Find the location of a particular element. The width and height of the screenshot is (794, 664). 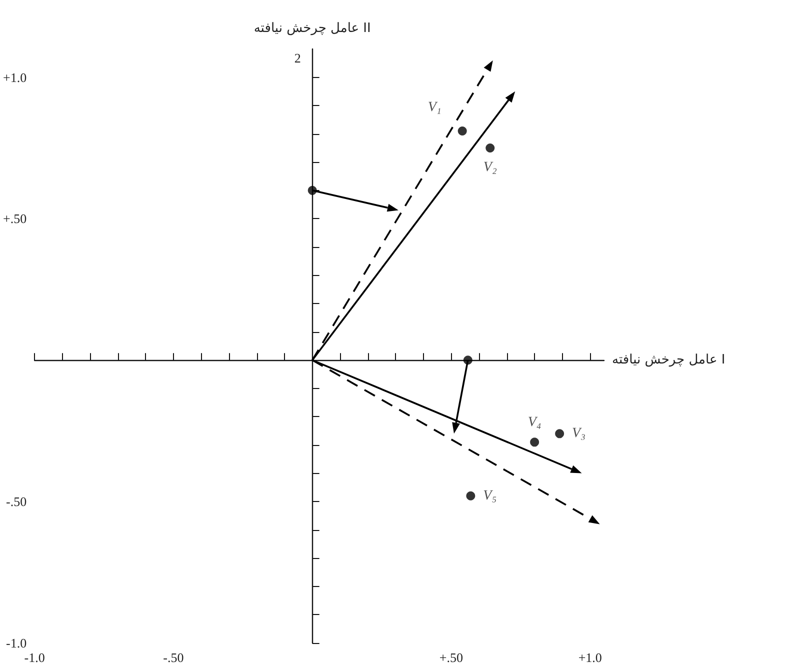

data-label: V₂ is located at coordinates (490, 167).